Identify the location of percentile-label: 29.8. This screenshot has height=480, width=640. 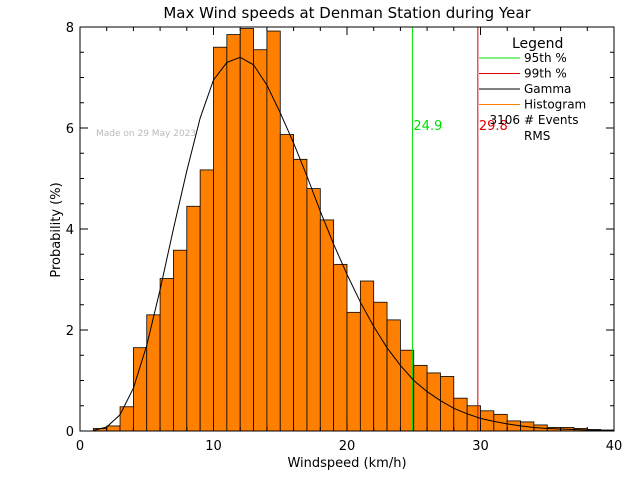
(493, 126).